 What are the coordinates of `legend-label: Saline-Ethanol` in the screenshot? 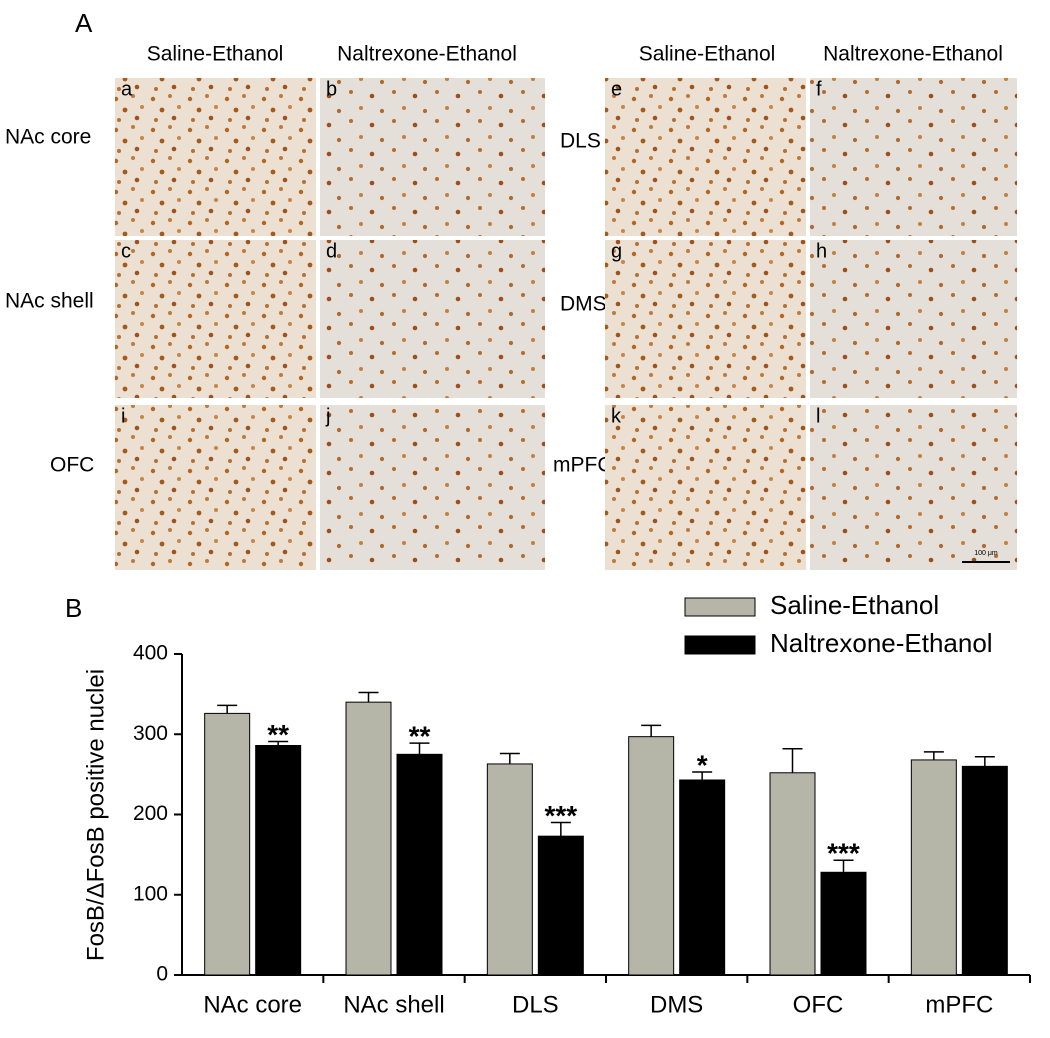 It's located at (854, 605).